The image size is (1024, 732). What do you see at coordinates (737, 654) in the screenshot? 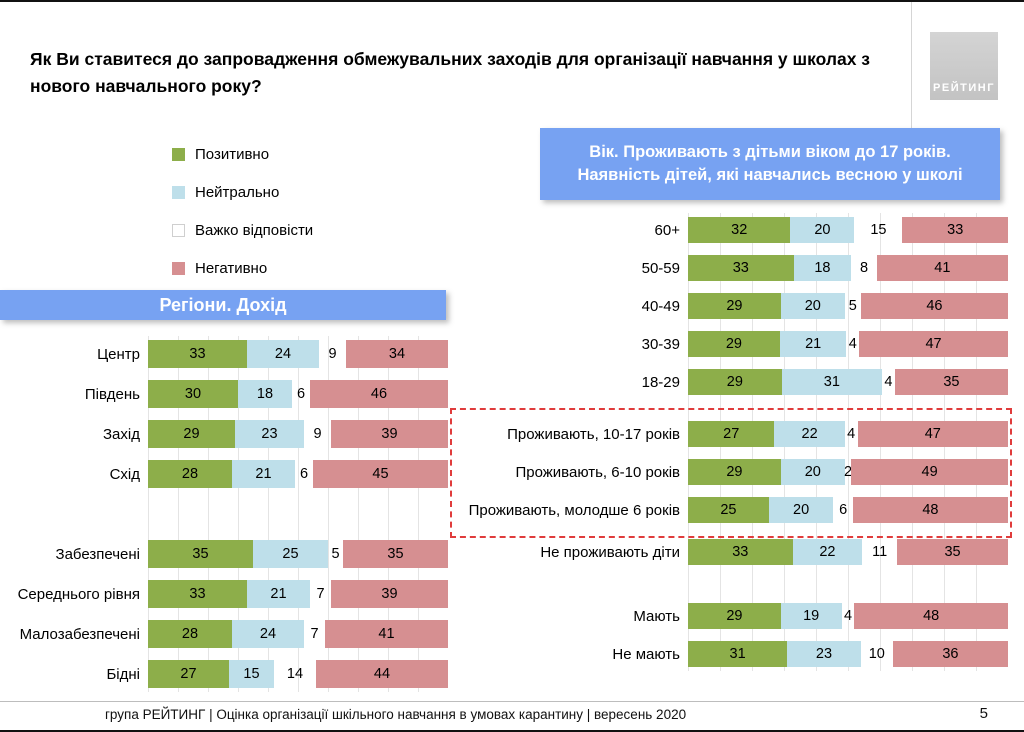
I see `value-label: 31` at bounding box center [737, 654].